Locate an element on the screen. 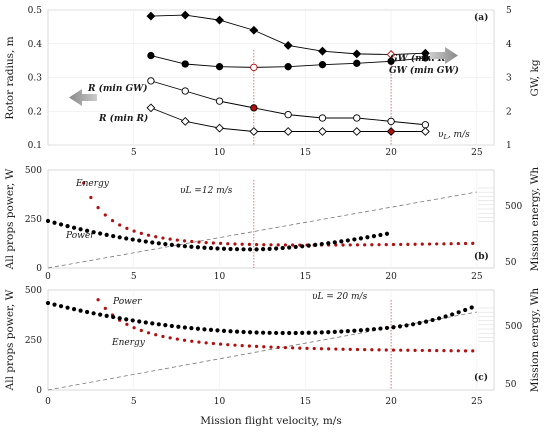  reference-diagonal is located at coordinates (262, 351).